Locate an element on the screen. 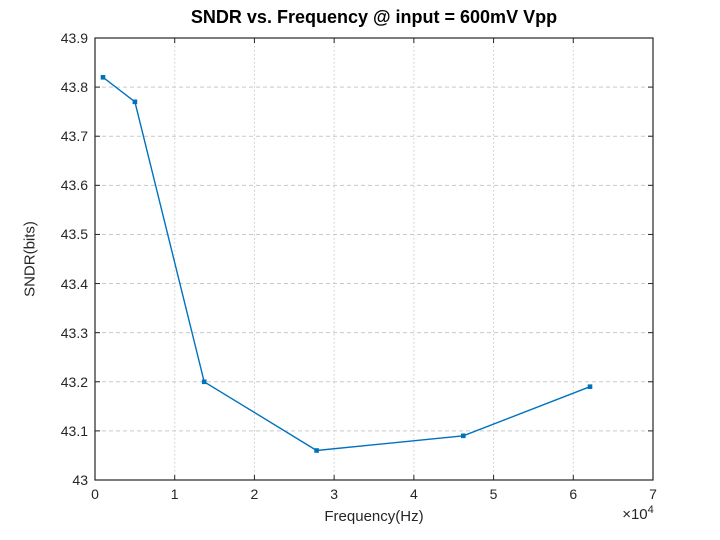 This screenshot has width=720, height=540. y-tick-label: 43 is located at coordinates (80, 480).